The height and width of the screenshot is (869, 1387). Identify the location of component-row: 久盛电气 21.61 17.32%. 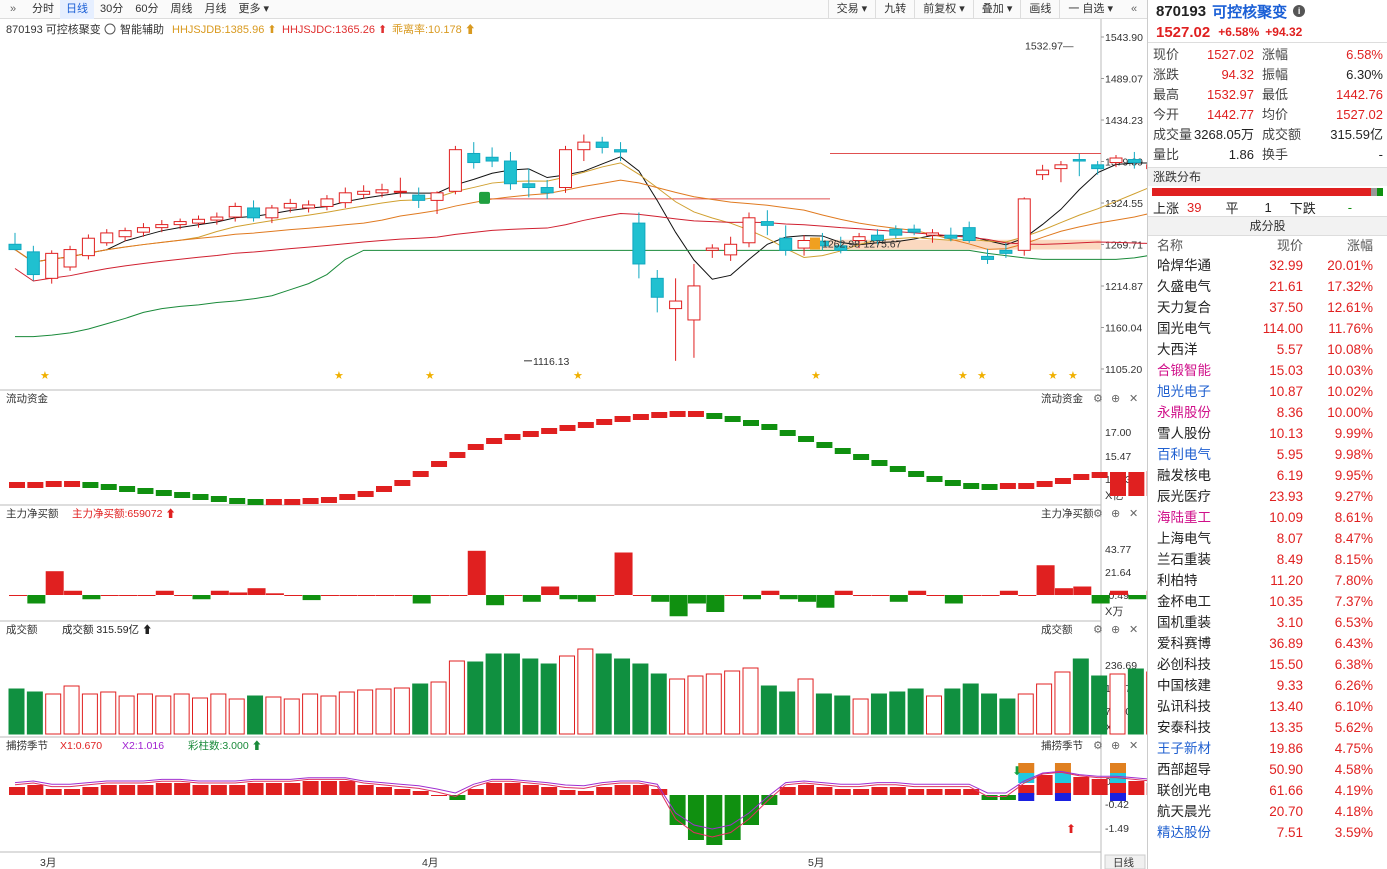
(1267, 286).